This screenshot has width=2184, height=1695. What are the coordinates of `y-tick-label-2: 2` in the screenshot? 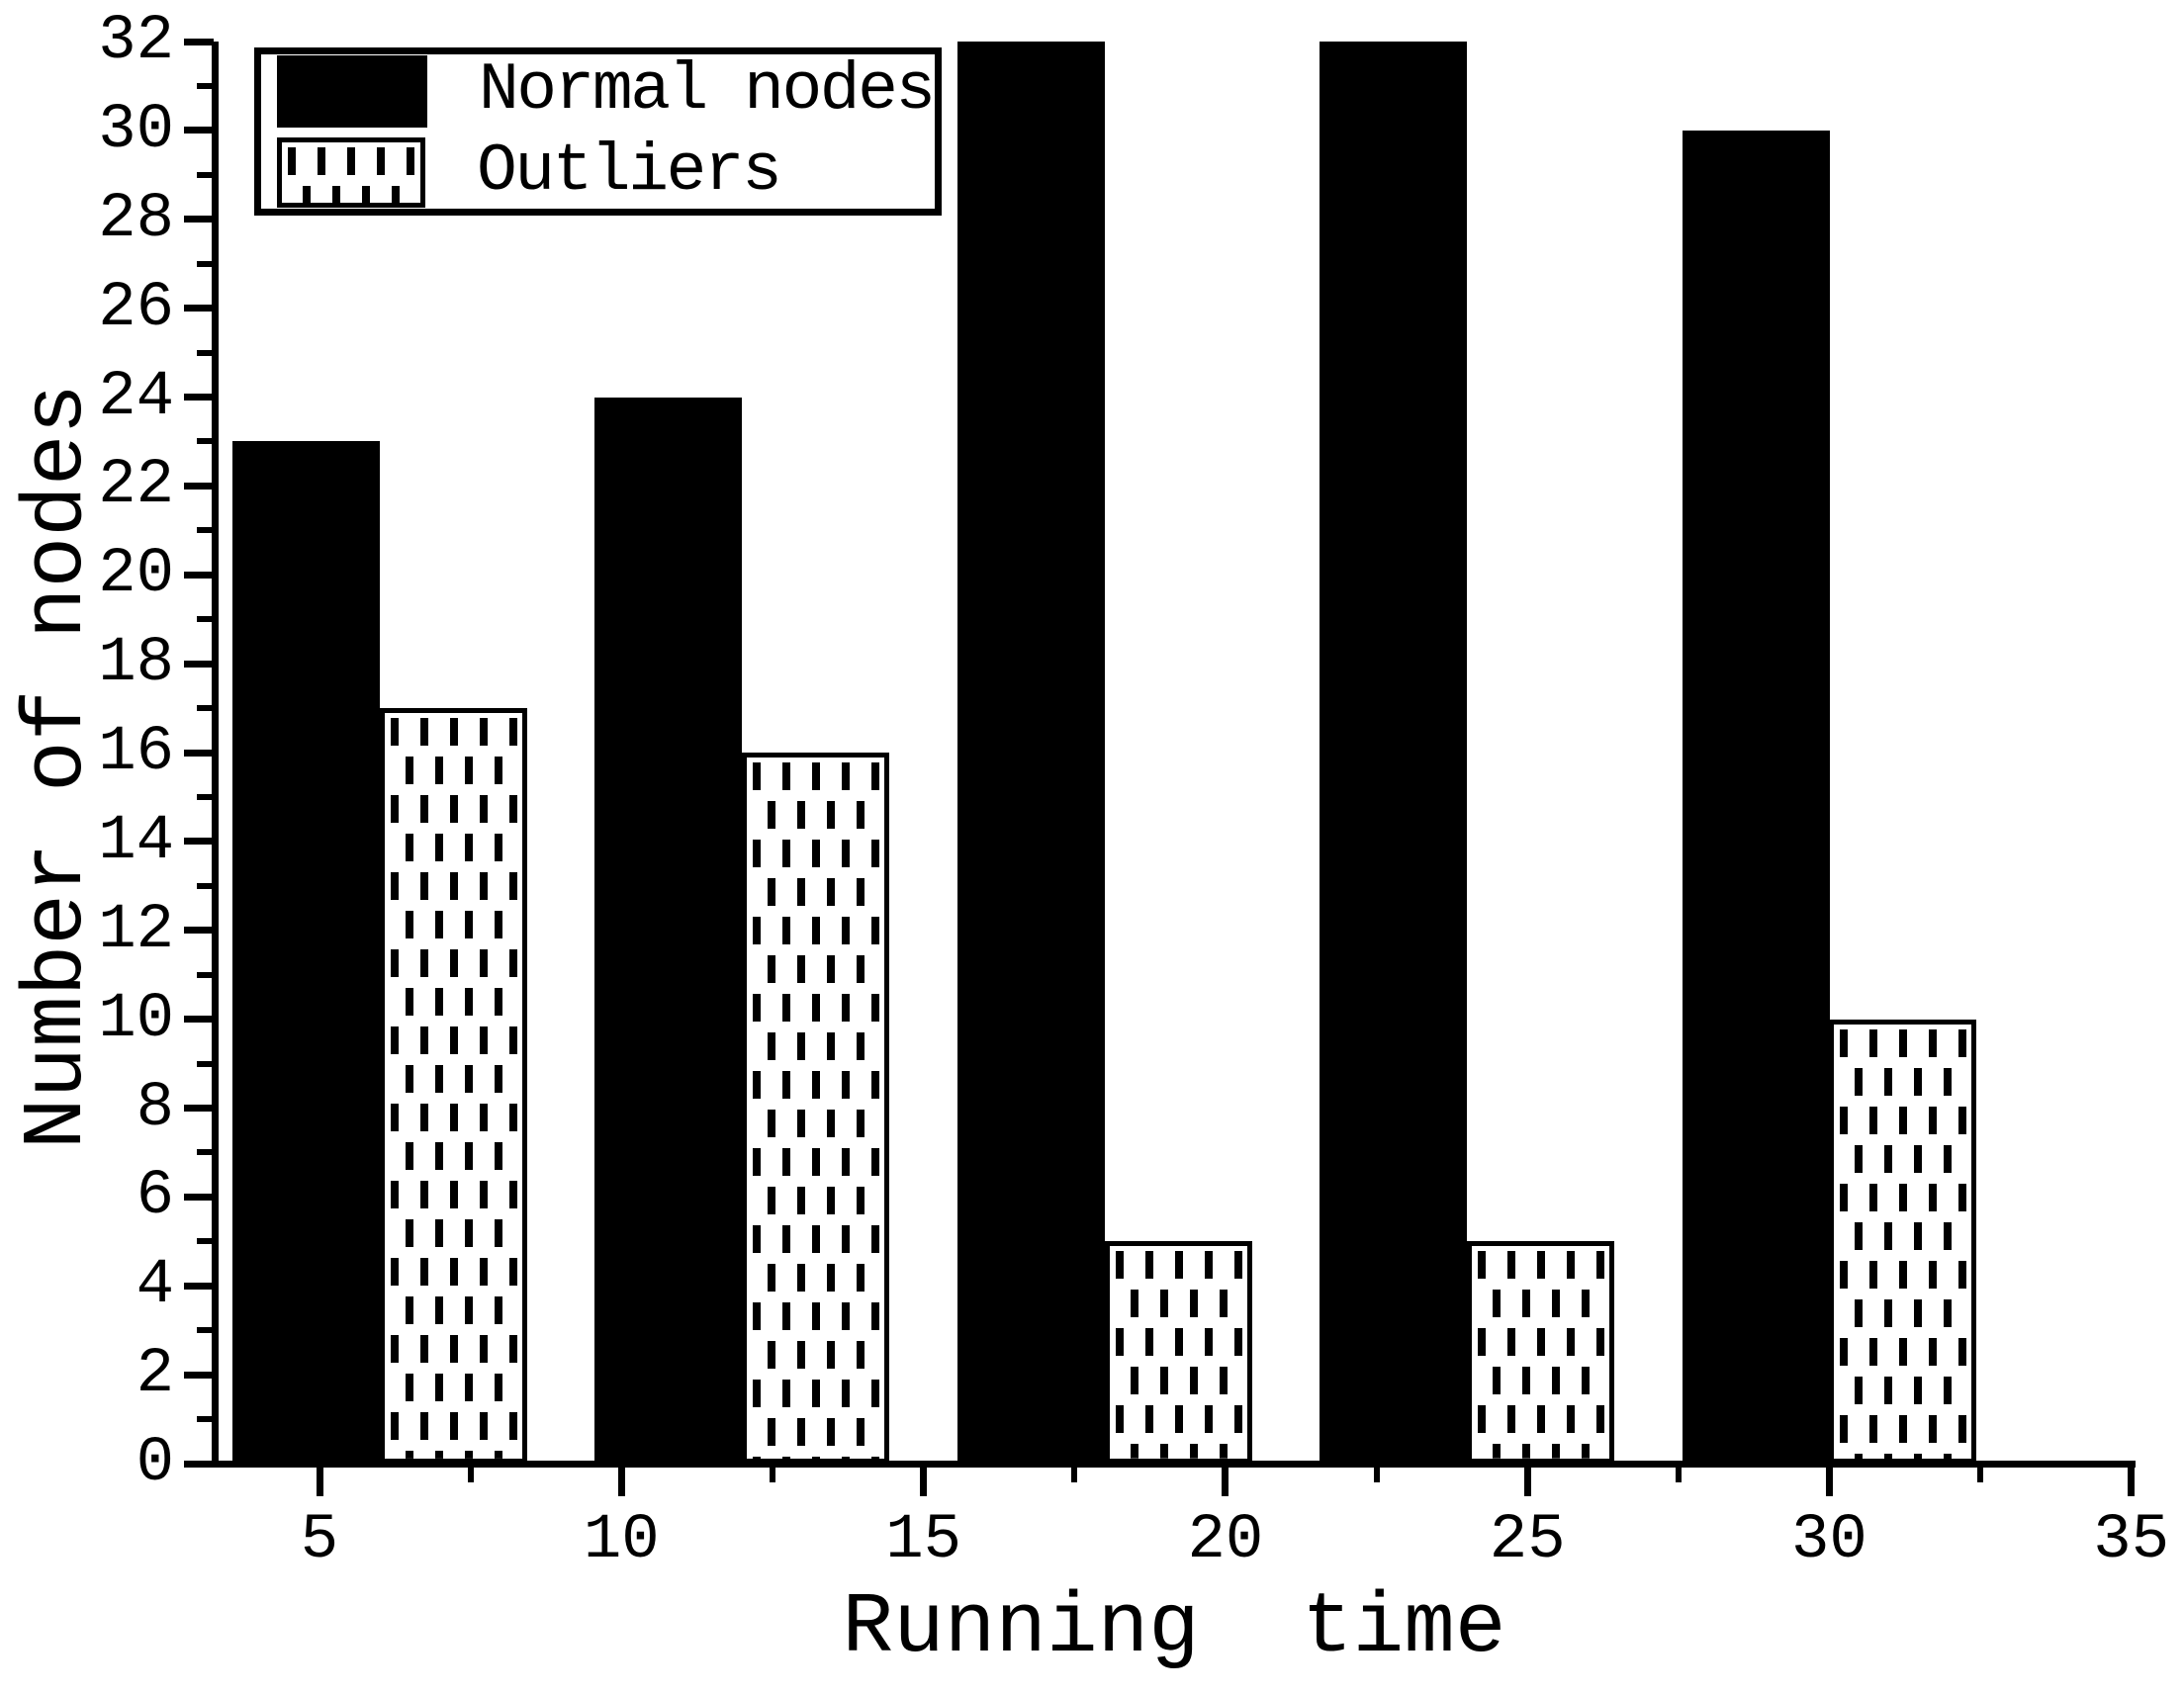 It's located at (155, 1375).